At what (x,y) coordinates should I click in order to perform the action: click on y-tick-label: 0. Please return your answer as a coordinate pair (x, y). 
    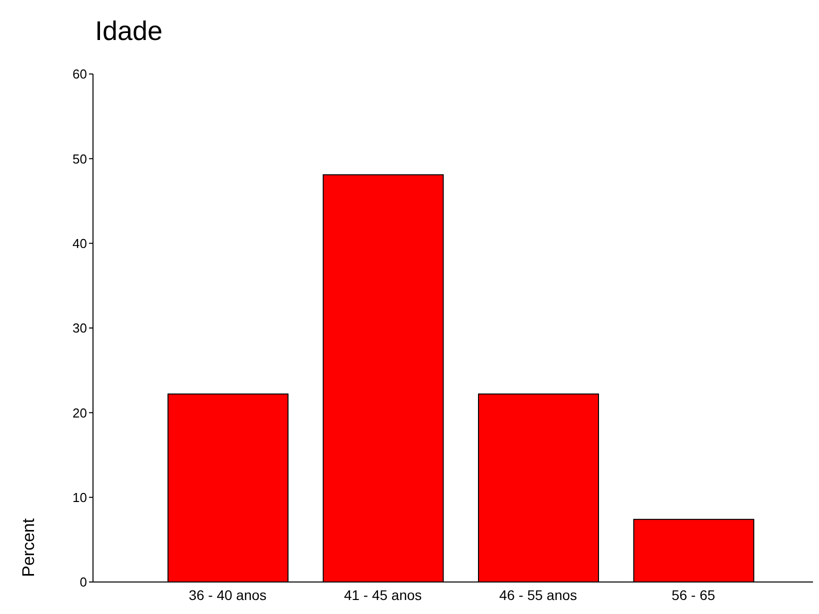
    Looking at the image, I should click on (83, 582).